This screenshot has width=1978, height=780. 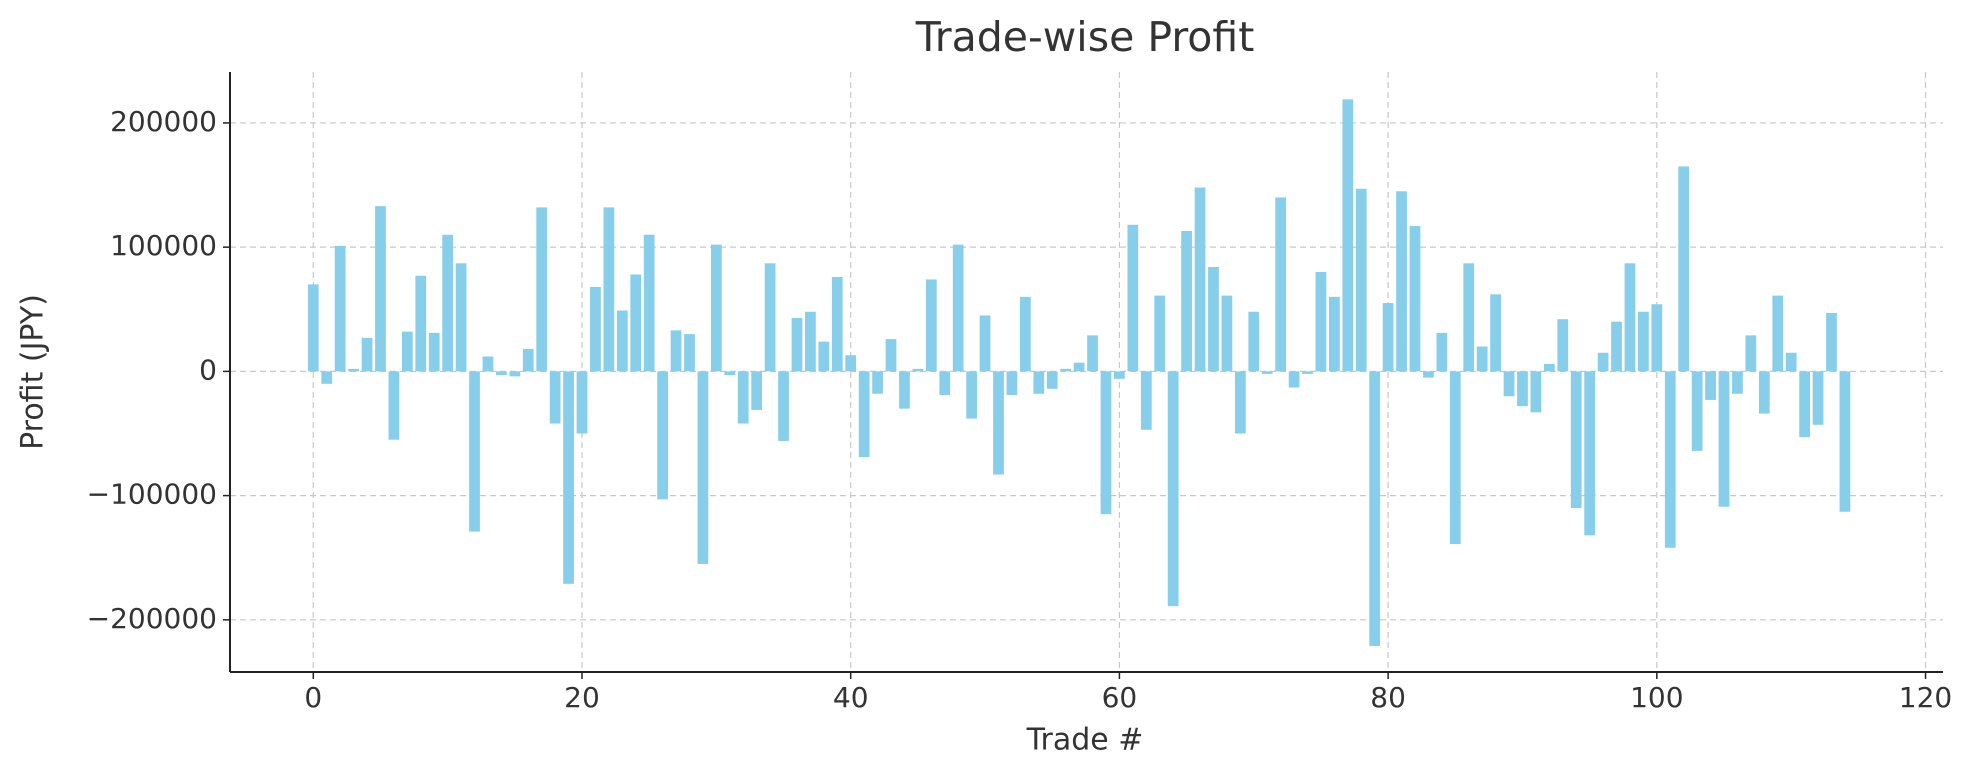 What do you see at coordinates (152, 618) in the screenshot?
I see `y-tick-label: −200000` at bounding box center [152, 618].